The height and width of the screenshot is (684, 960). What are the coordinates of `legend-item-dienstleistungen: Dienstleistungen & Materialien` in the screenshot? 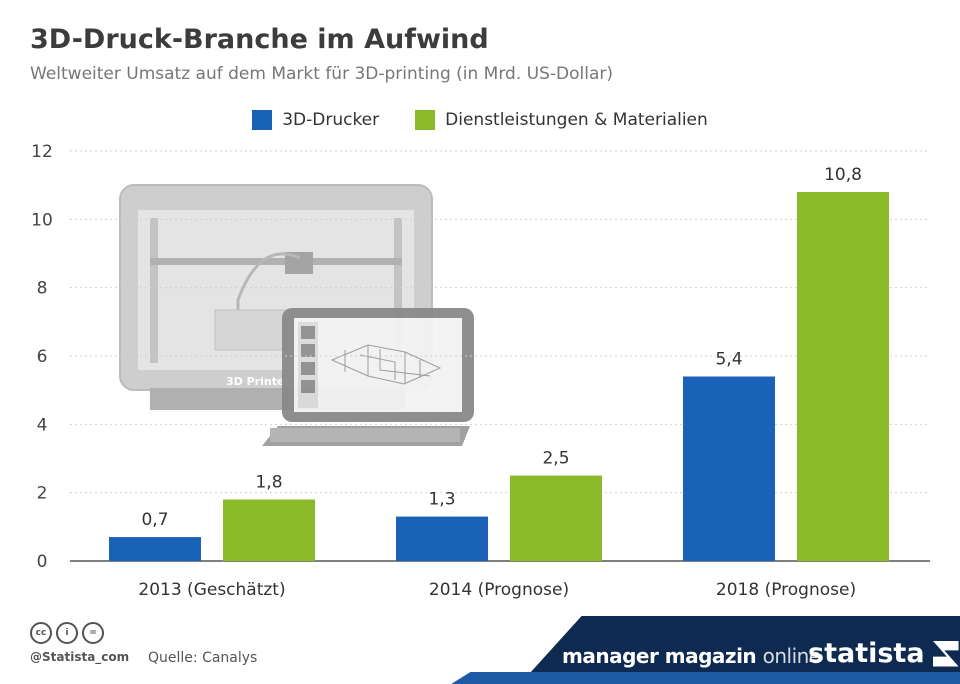 It's located at (561, 120).